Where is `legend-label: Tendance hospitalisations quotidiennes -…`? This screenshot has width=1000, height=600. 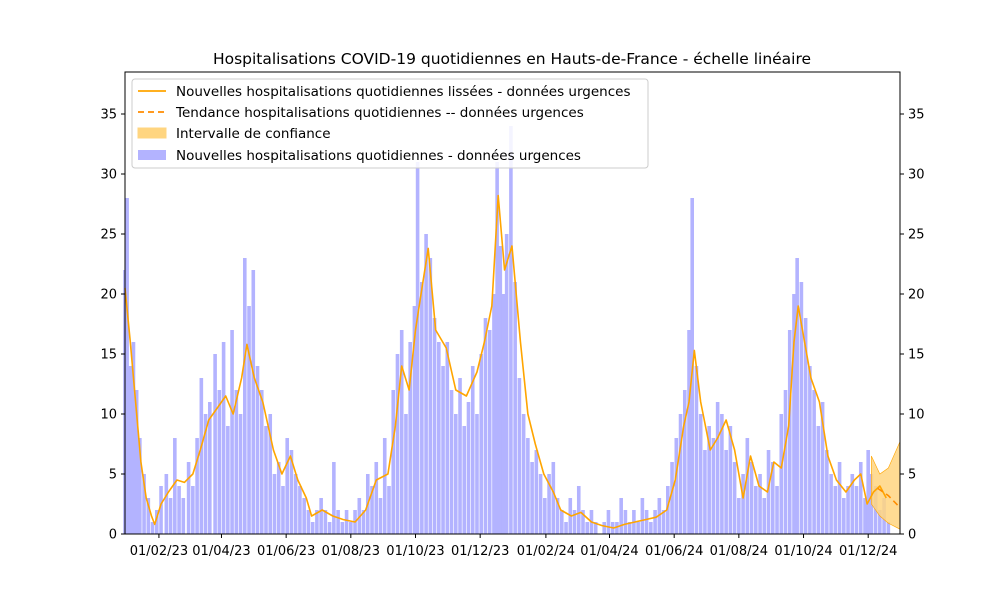
legend-label: Tendance hospitalisations quotidiennes -… is located at coordinates (379, 113).